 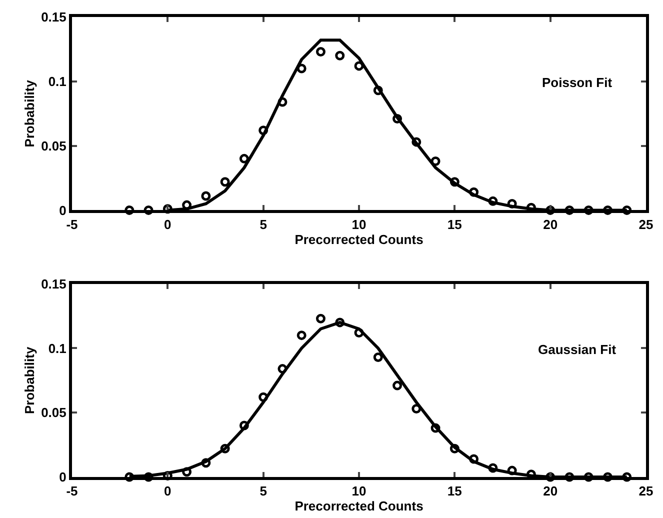 I want to click on annotation: Poisson Fit, so click(x=577, y=82).